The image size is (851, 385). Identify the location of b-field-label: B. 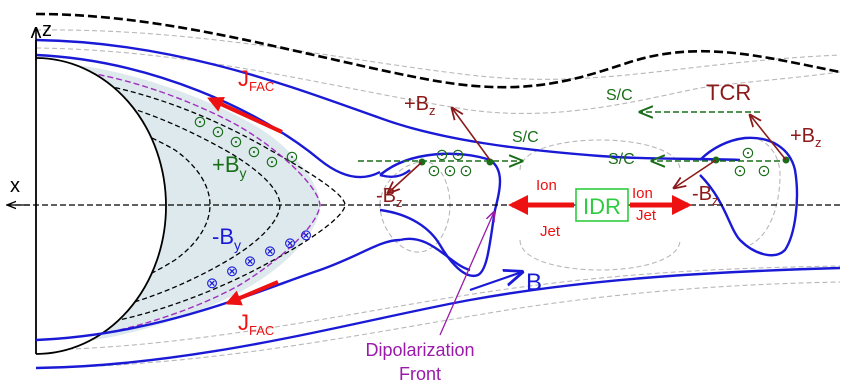
(534, 282).